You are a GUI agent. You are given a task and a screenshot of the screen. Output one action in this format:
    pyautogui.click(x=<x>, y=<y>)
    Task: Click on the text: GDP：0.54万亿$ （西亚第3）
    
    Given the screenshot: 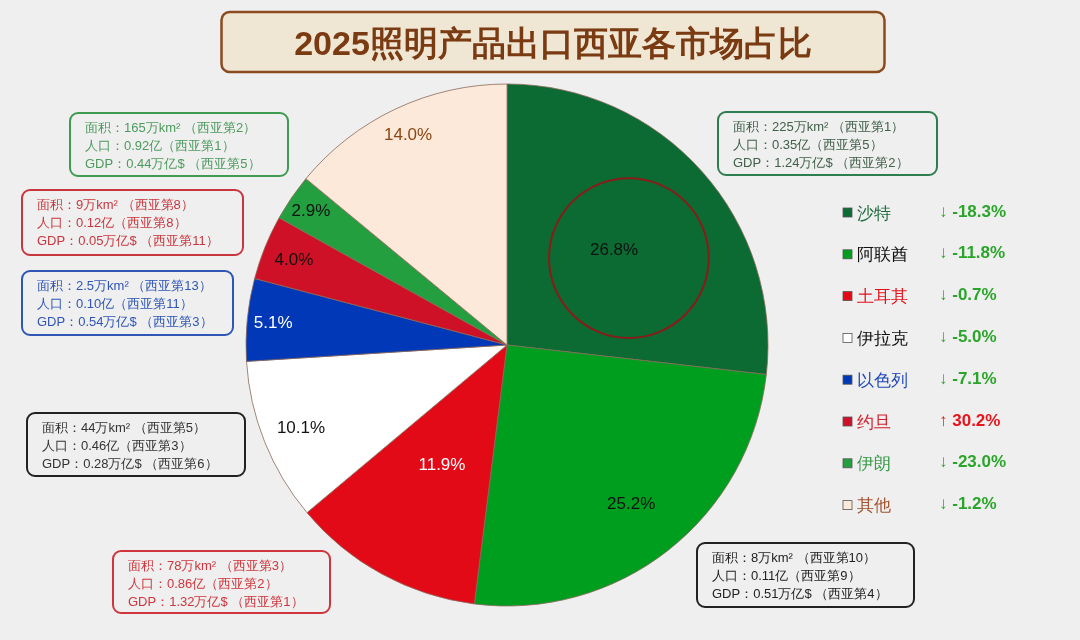 What is the action you would take?
    pyautogui.click(x=125, y=321)
    